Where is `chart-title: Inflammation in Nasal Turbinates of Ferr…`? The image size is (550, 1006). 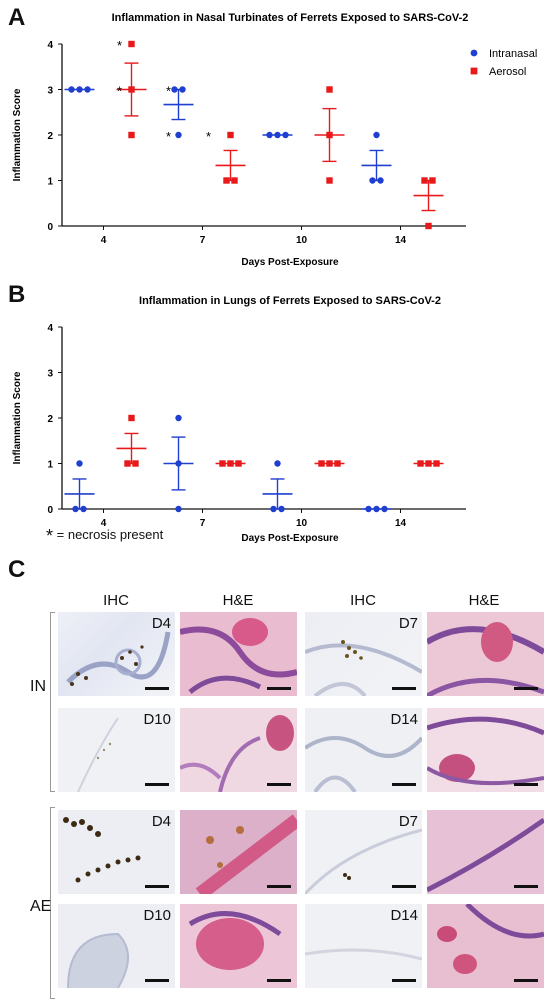
chart-title: Inflammation in Nasal Turbinates of Ferr… is located at coordinates (290, 18).